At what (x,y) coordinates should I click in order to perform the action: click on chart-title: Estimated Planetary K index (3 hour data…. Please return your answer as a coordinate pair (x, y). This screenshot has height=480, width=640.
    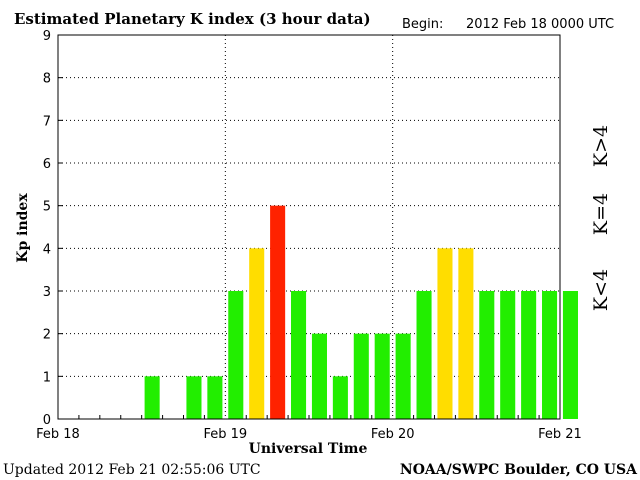
    Looking at the image, I should click on (192, 19).